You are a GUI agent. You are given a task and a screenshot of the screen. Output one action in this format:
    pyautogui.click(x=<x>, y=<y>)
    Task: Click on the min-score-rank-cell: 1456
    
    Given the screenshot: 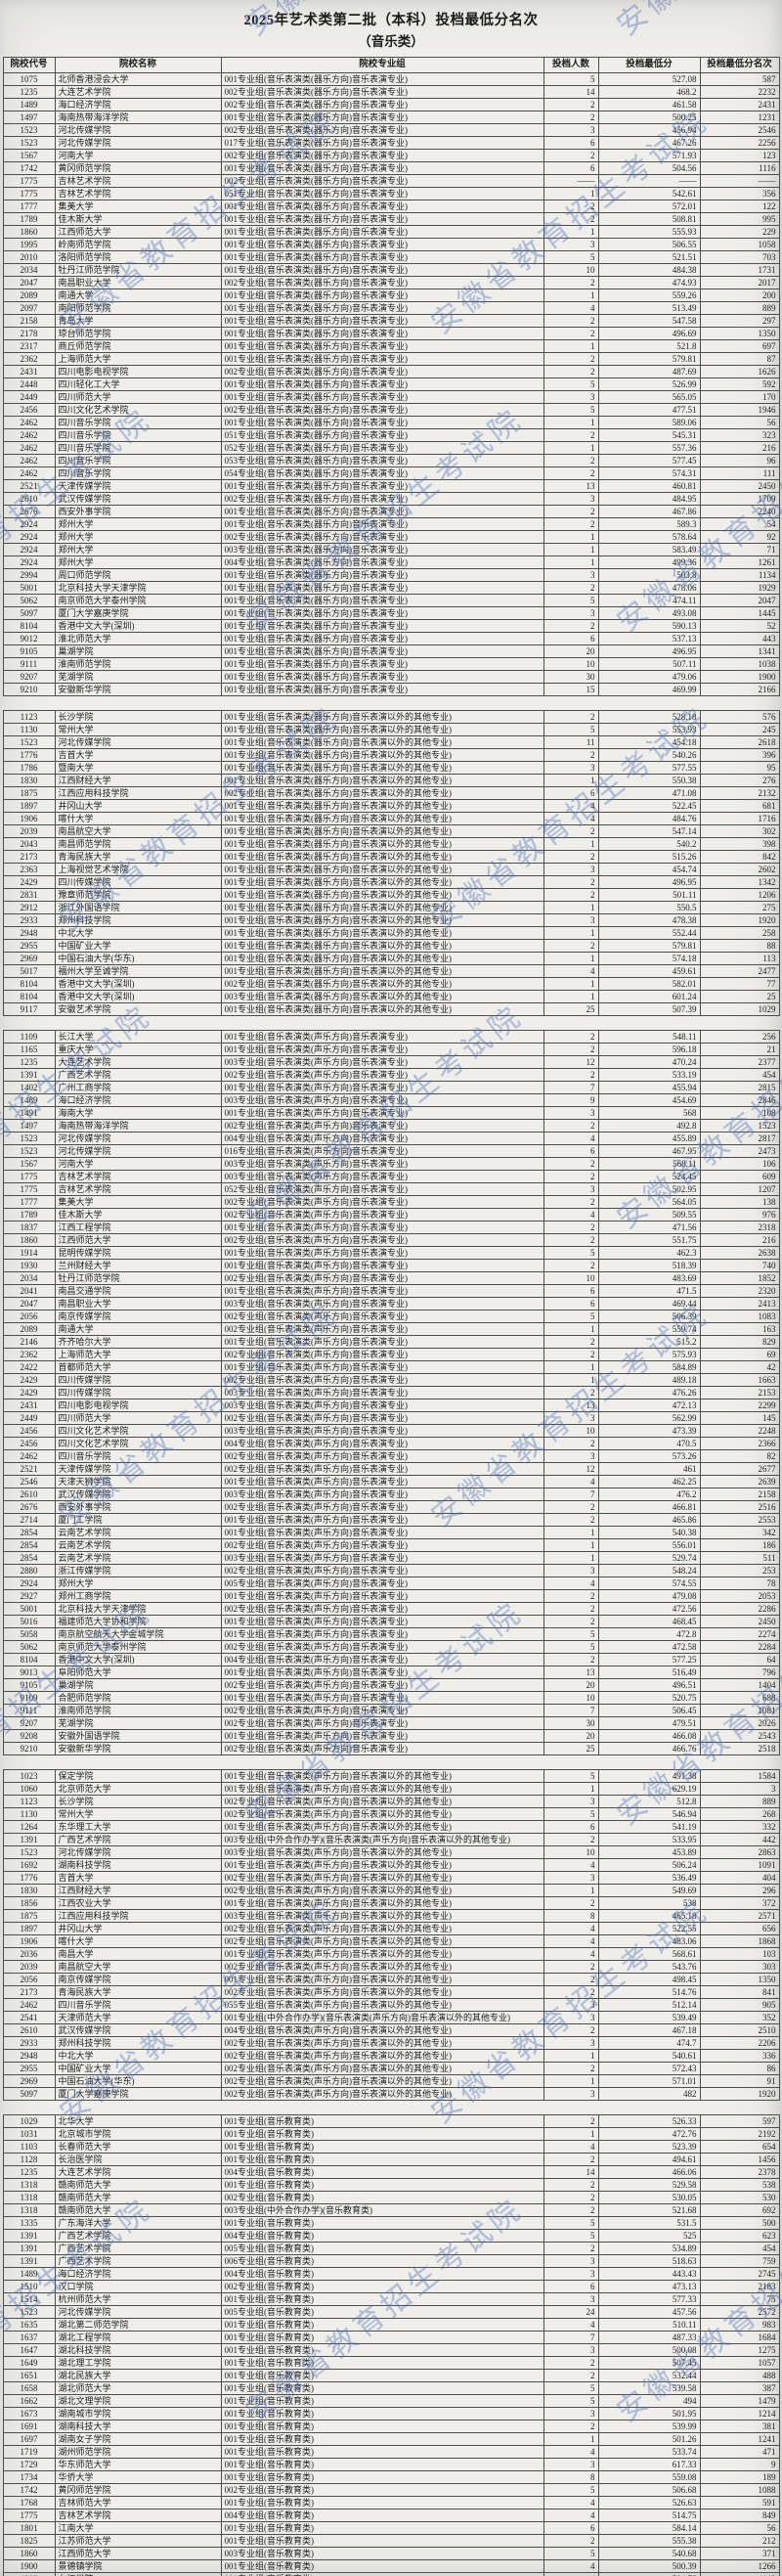 What is the action you would take?
    pyautogui.click(x=740, y=2159)
    